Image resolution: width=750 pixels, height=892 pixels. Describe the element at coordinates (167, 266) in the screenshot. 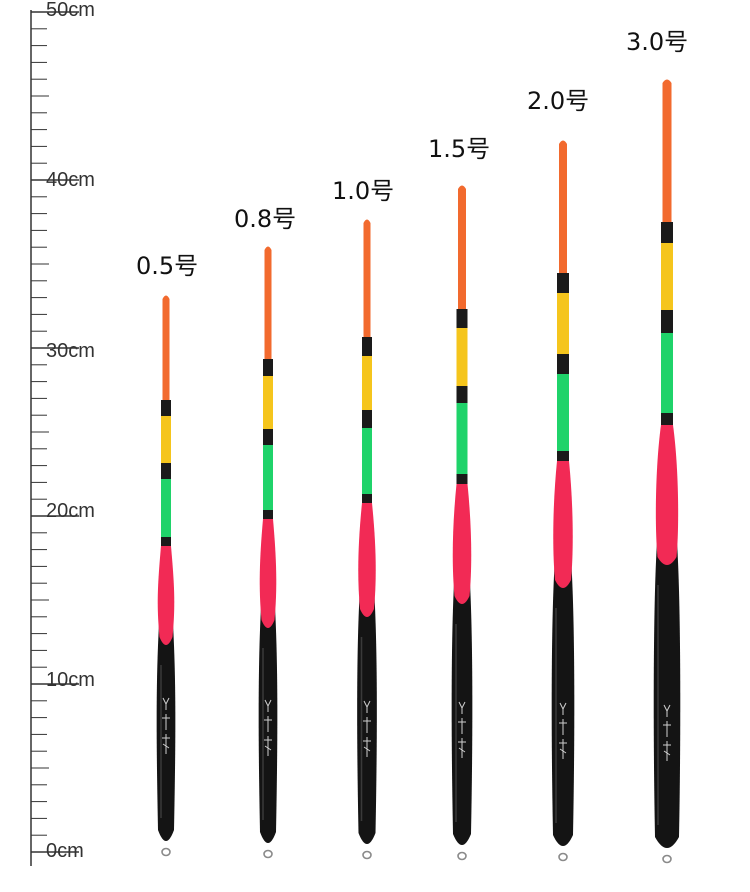

I see `float-label-0-5: 0.5号` at that location.